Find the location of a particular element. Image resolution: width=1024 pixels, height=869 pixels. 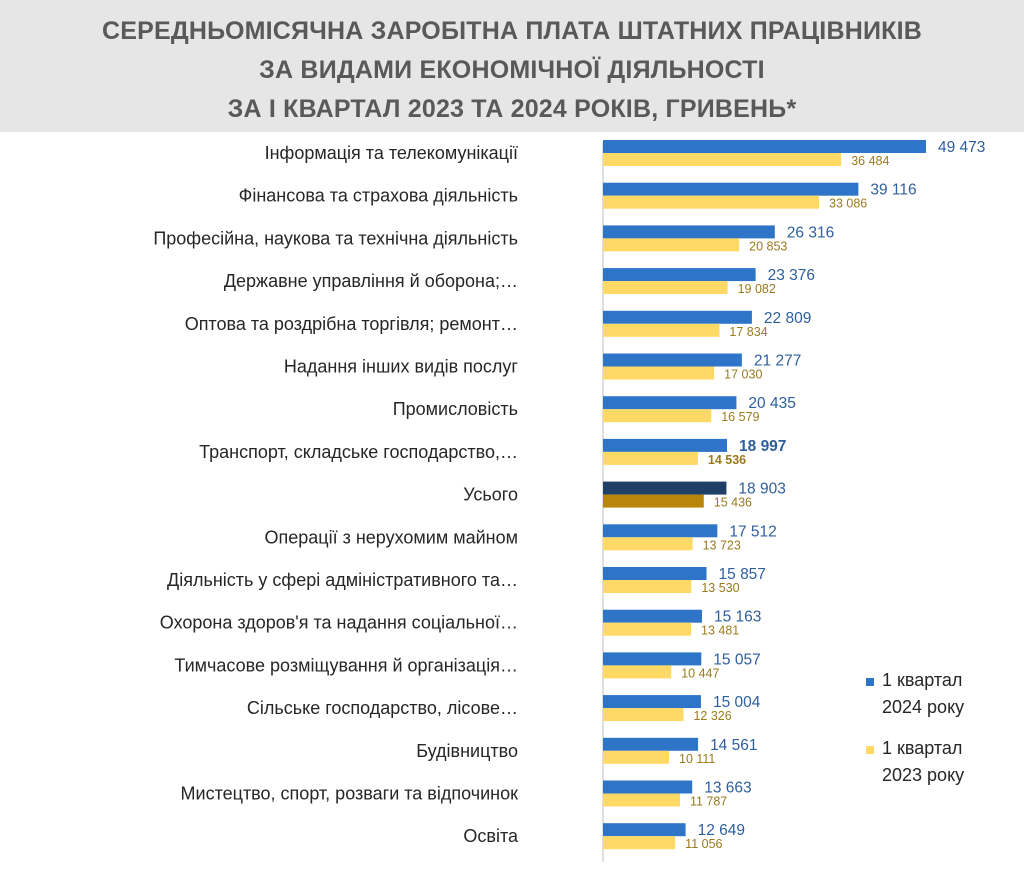

category-label: Інформація та телекомунікації is located at coordinates (391, 153).